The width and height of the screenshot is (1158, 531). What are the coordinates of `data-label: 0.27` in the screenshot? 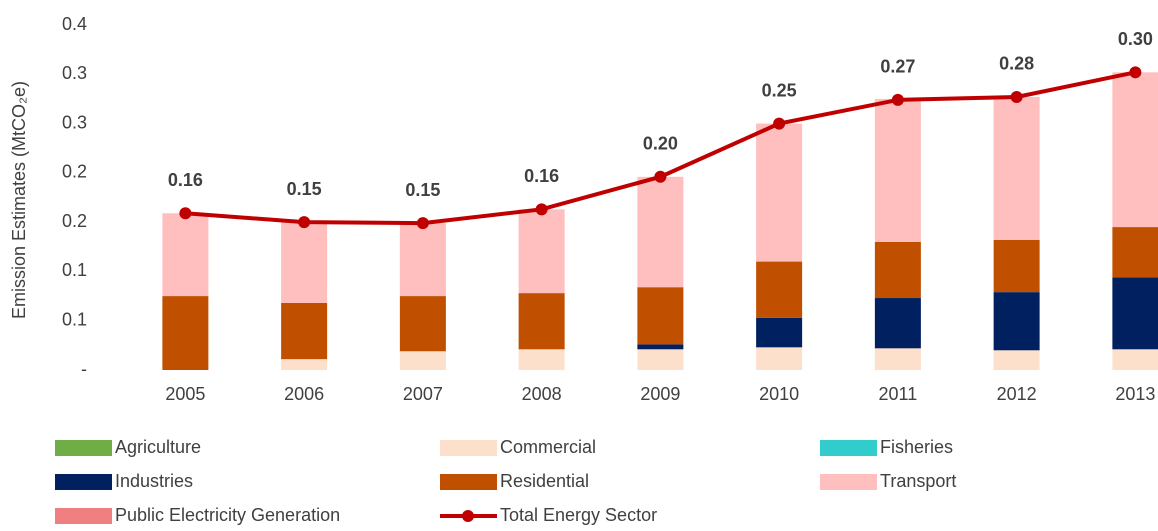 It's located at (897, 67).